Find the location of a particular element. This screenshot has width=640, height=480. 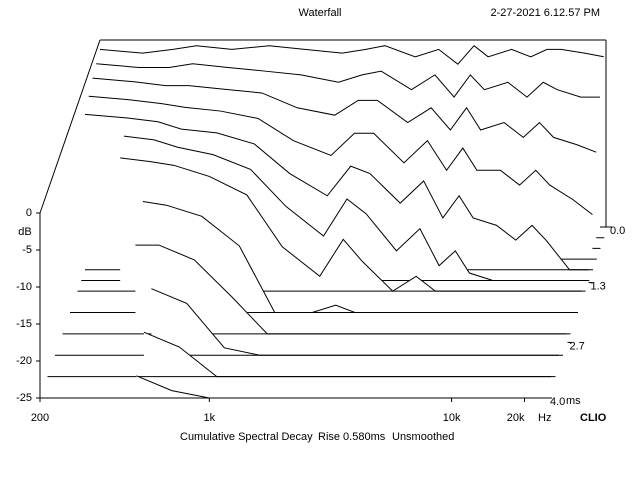

brand: CLIO is located at coordinates (593, 418).